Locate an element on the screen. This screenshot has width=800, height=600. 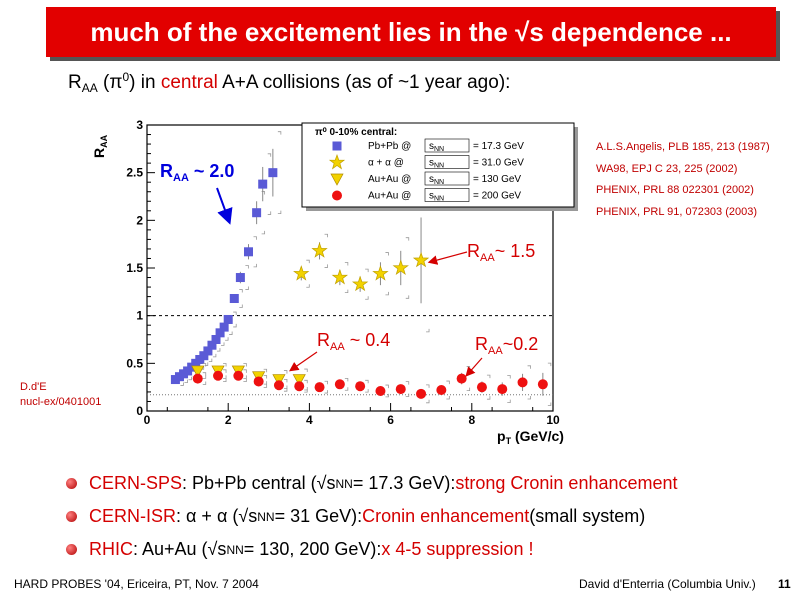
bullet-highlight: Cronin enhancement is located at coordinates (446, 516).